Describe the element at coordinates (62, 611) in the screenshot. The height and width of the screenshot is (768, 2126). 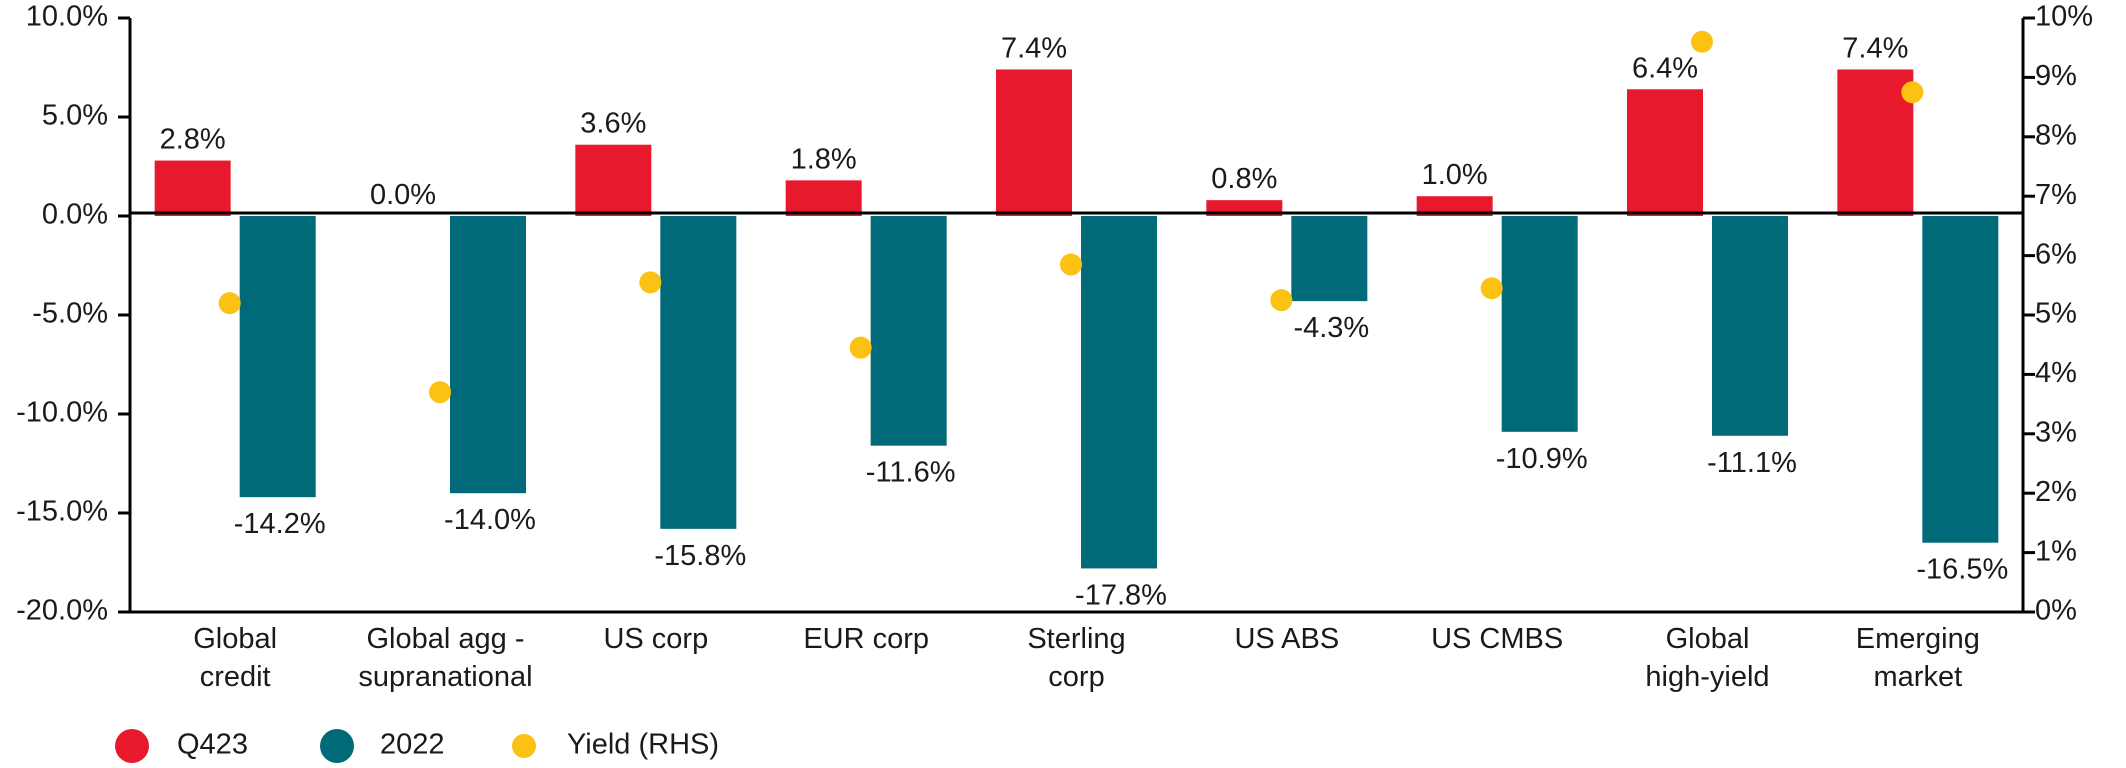
I see `left-tick-label: -20.0%` at that location.